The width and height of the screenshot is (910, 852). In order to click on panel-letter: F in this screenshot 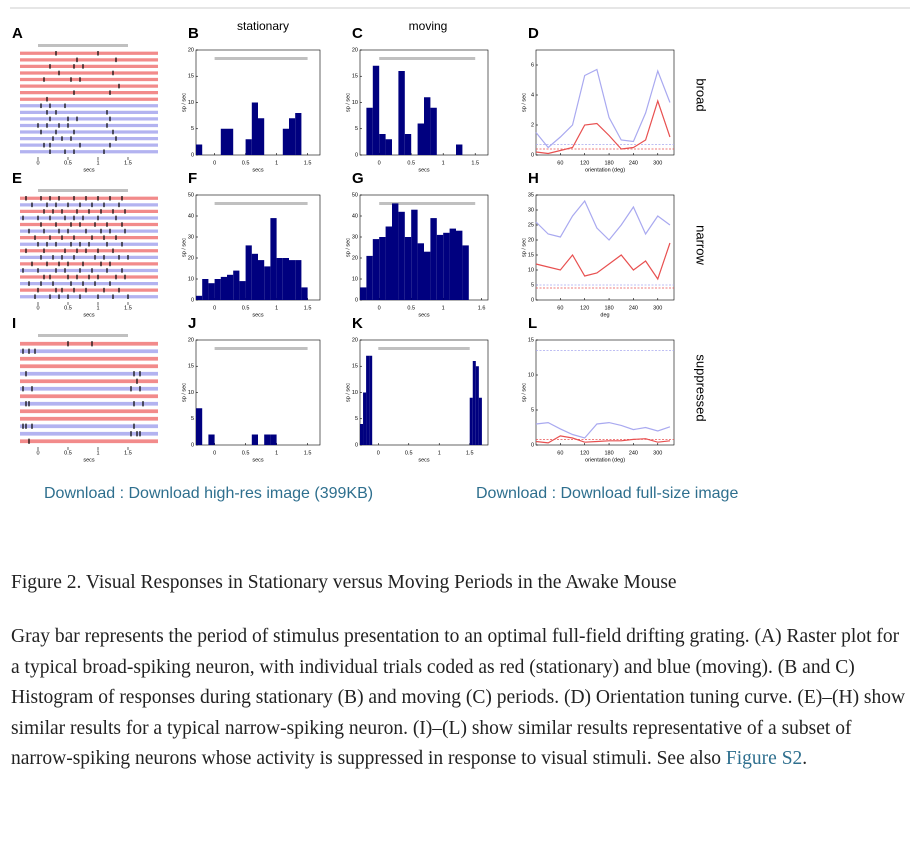, I will do `click(192, 178)`.